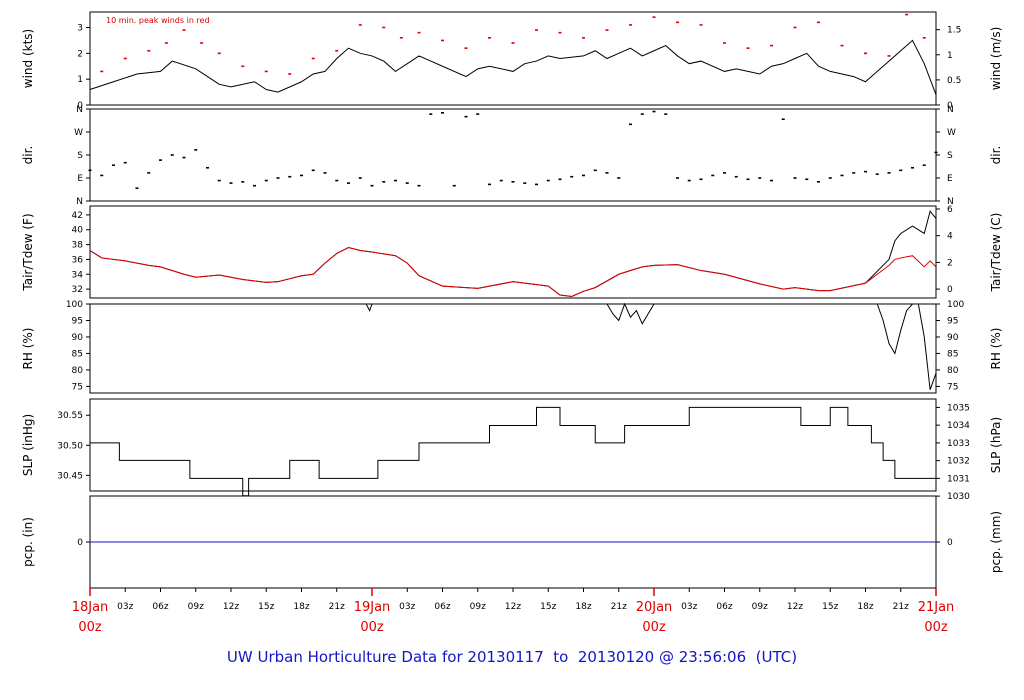  Describe the element at coordinates (80, 106) in the screenshot. I see `wind-left-tick-label: 0` at that location.